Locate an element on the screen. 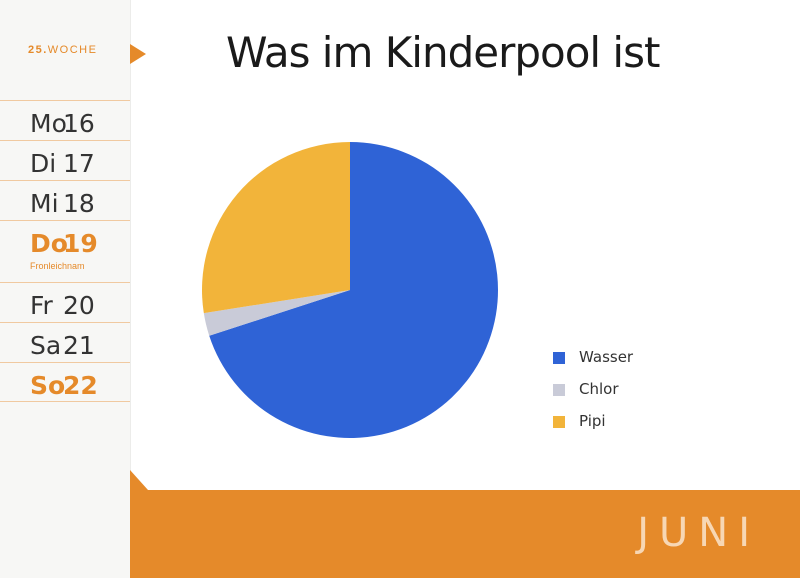 The image size is (800, 578). day-row-do: Do 19 Fronleichnam is located at coordinates (65, 251).